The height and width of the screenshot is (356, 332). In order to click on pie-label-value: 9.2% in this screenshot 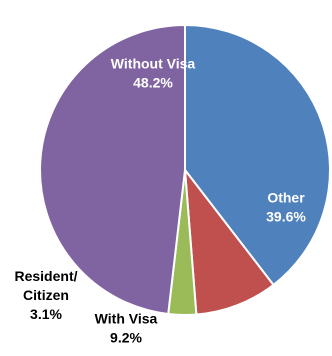, I will do `click(126, 338)`.